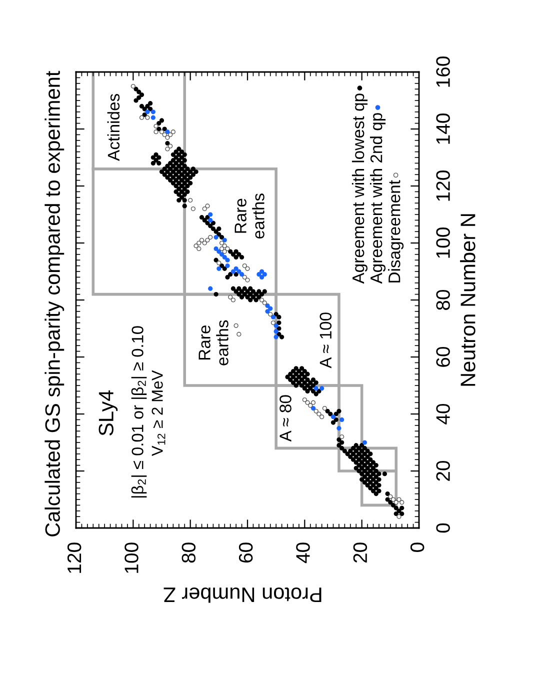 This screenshot has height=699, width=540. Describe the element at coordinates (108, 413) in the screenshot. I see `annotation: SLy4` at that location.